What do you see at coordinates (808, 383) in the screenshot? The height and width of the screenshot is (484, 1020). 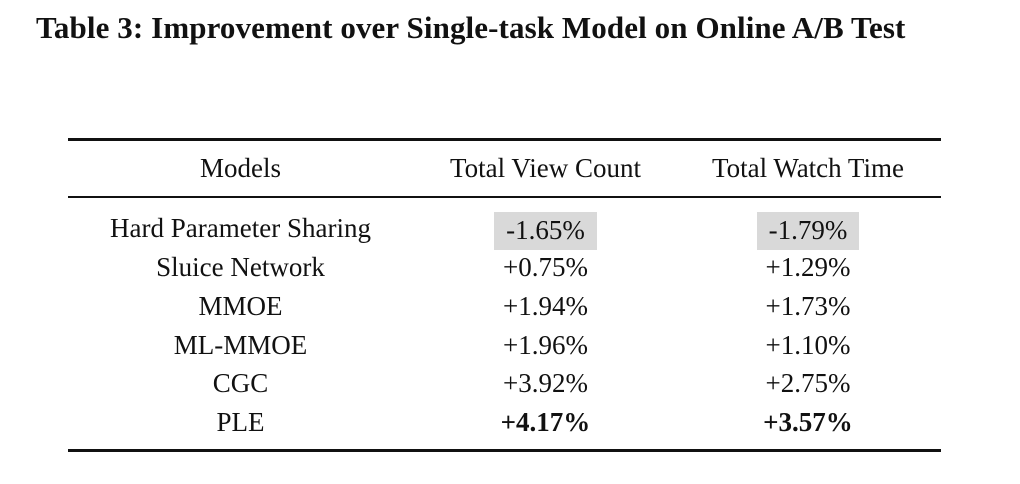 I see `row-watch-time: +2.75%` at bounding box center [808, 383].